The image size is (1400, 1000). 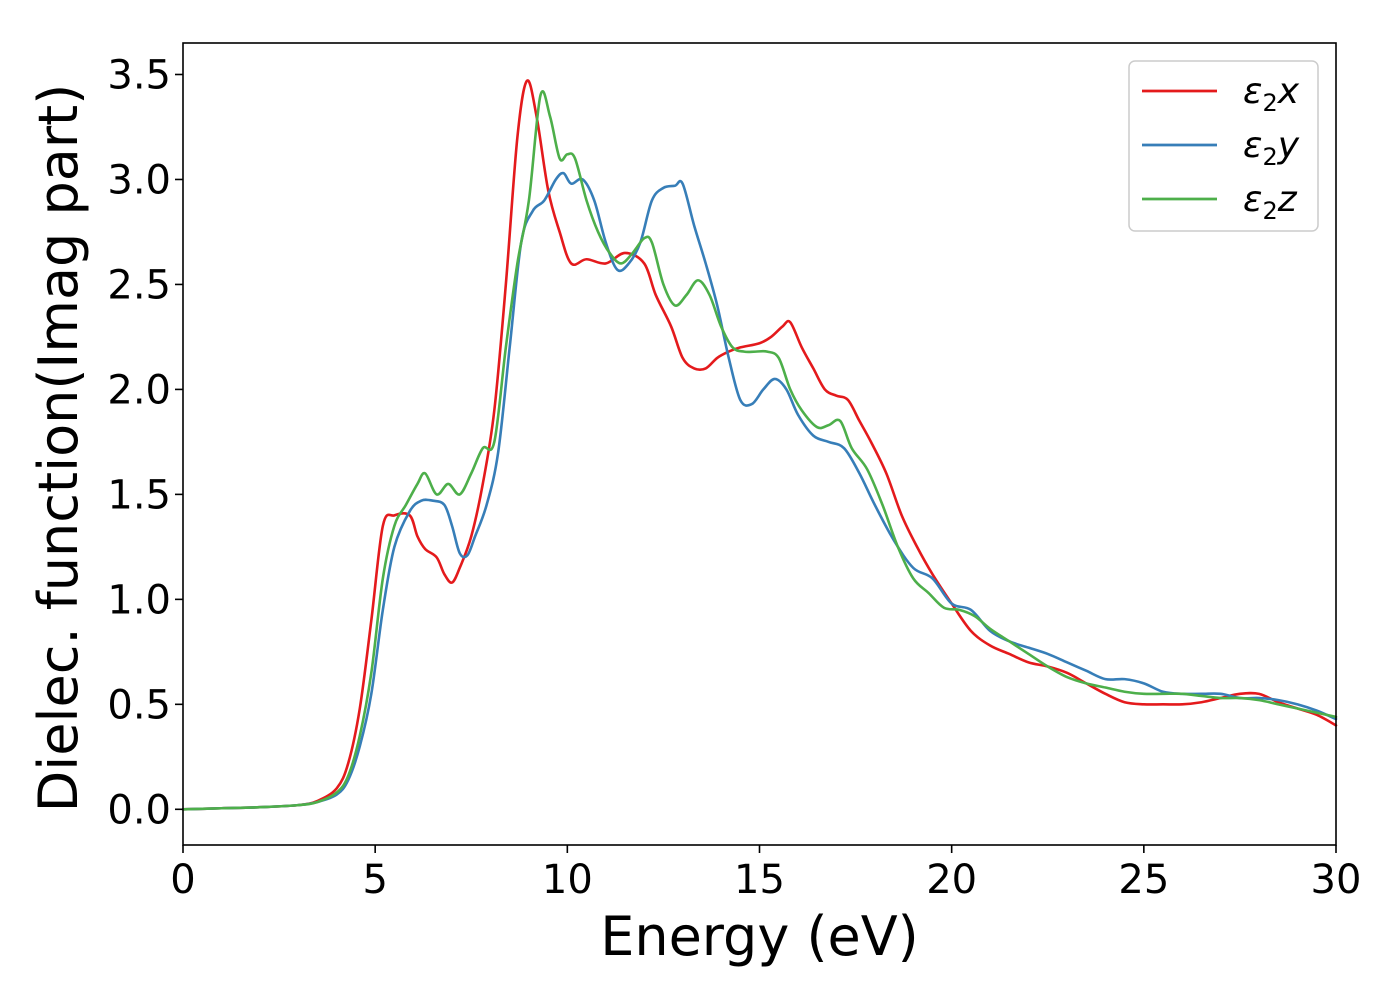 I want to click on y-tick-label: 3.0, so click(x=139, y=180).